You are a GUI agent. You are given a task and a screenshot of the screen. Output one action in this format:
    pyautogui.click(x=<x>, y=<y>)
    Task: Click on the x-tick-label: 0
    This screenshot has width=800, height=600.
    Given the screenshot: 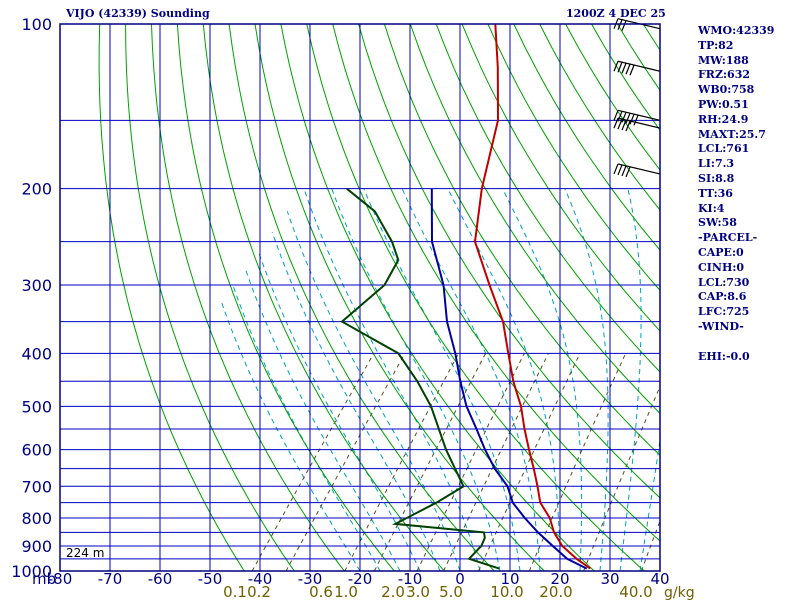 What is the action you would take?
    pyautogui.click(x=460, y=579)
    